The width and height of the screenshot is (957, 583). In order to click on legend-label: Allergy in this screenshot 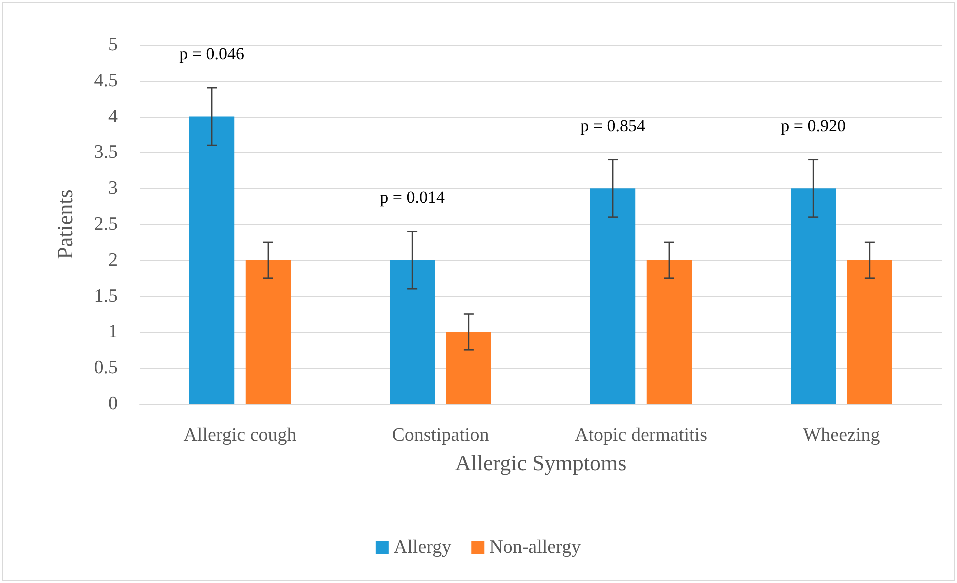, I will do `click(423, 547)`.